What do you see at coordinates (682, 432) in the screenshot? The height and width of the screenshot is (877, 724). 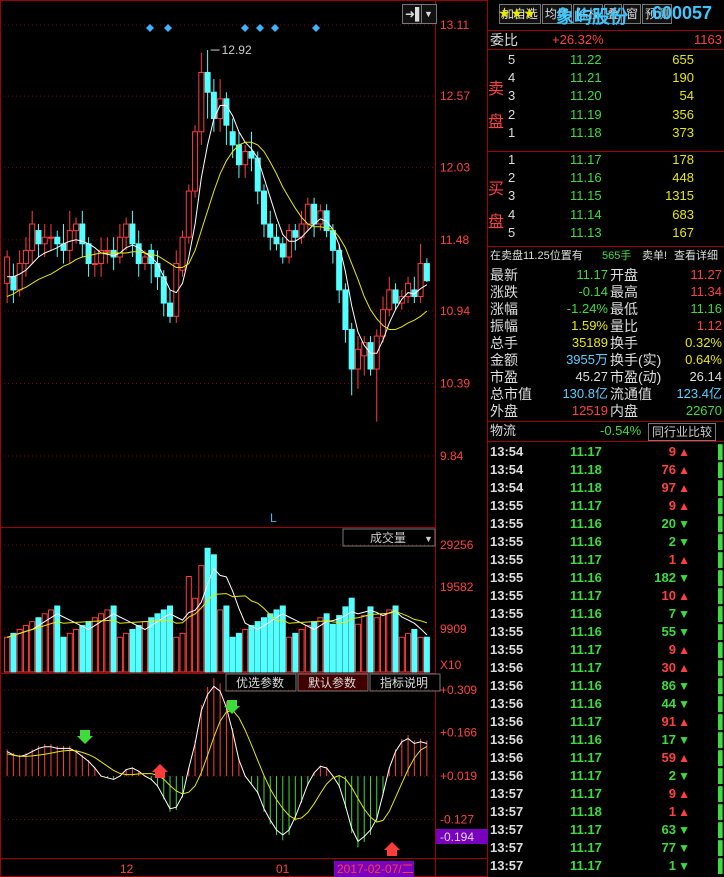 I see `compare-industry-button: 同行业比较` at bounding box center [682, 432].